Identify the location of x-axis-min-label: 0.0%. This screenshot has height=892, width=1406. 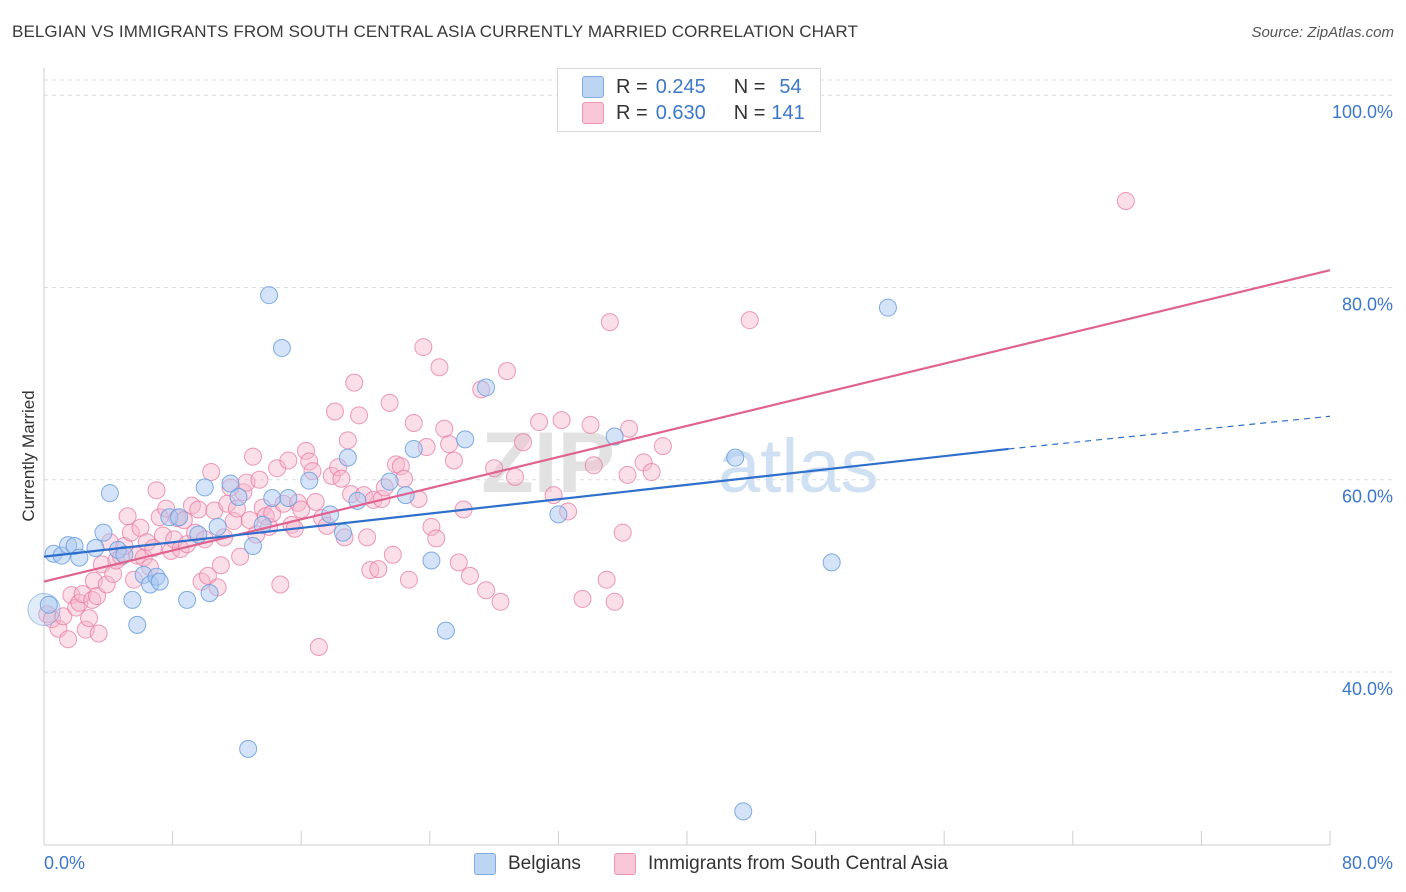
(64, 863).